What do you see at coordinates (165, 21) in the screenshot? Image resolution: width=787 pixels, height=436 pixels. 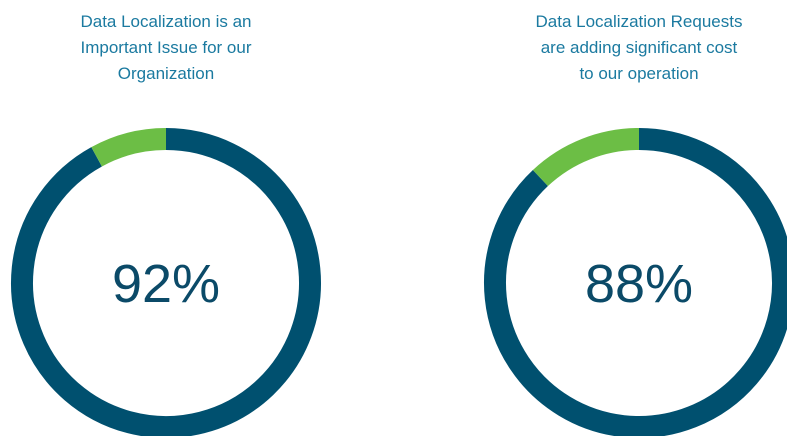 I see `chart-title: Data Localization is an` at bounding box center [165, 21].